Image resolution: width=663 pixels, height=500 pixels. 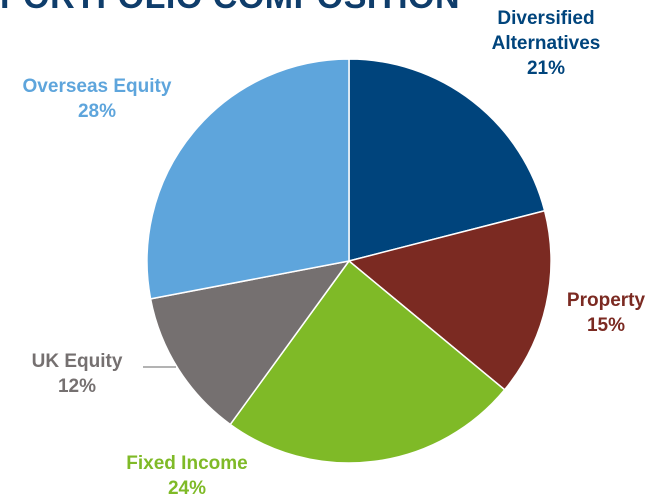 I want to click on slice-name-label: Alternatives, so click(x=546, y=43).